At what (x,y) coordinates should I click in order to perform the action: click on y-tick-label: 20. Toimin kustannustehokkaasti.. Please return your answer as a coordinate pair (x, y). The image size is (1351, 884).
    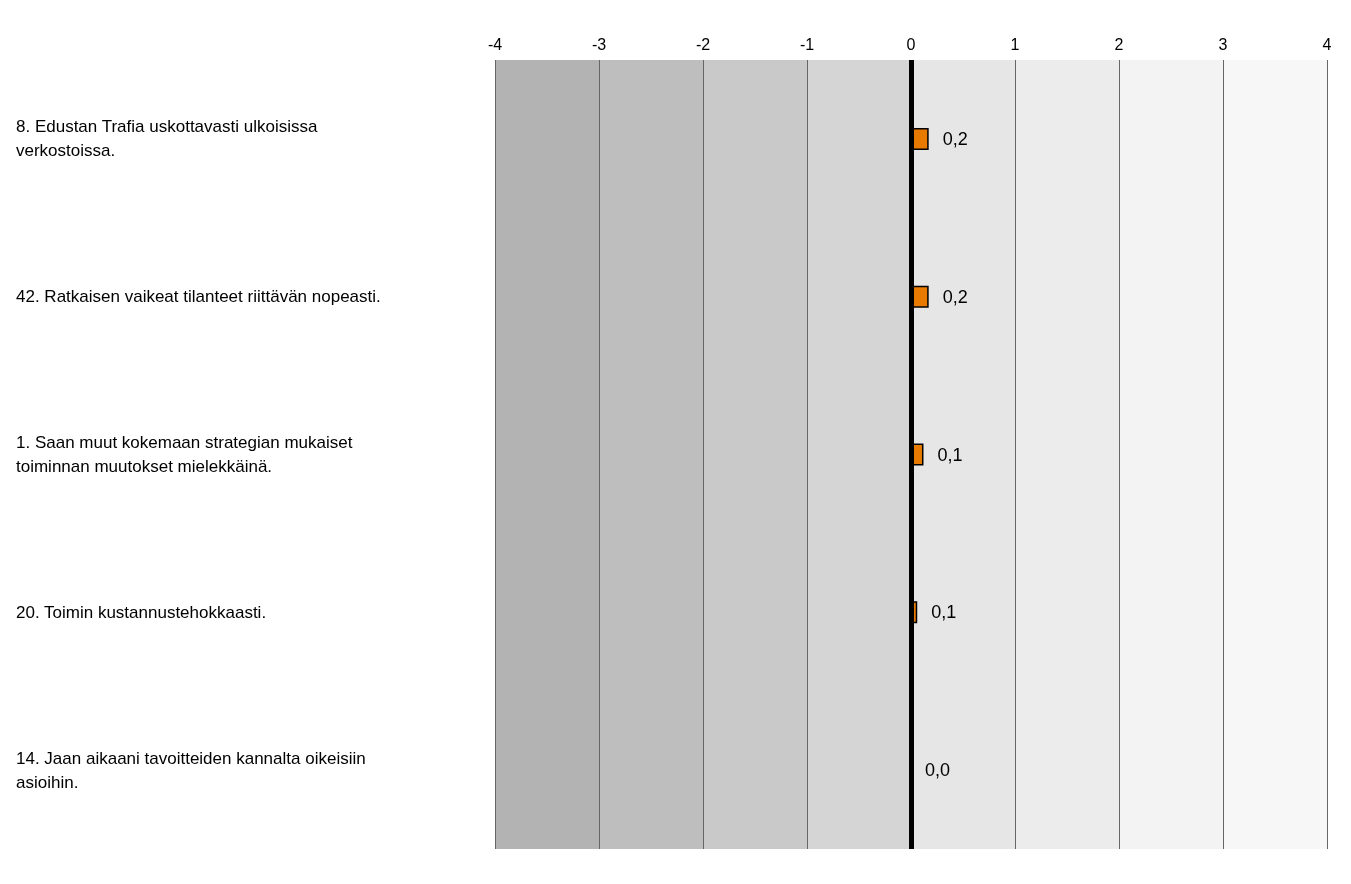
    Looking at the image, I should click on (141, 612).